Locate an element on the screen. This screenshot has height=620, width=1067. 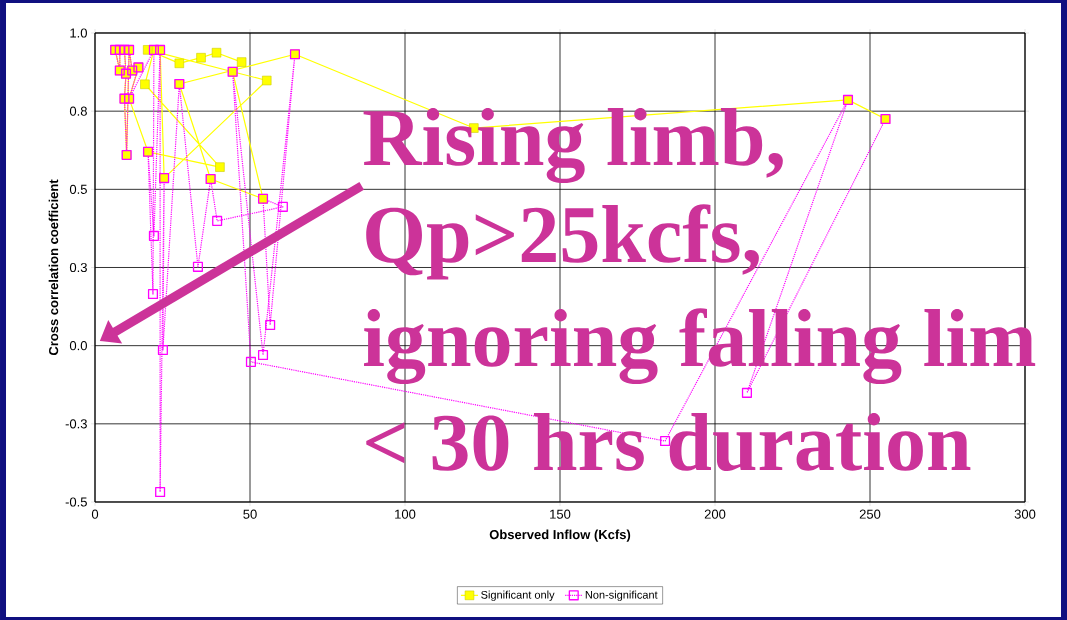
x-tick-label: 150 is located at coordinates (560, 514).